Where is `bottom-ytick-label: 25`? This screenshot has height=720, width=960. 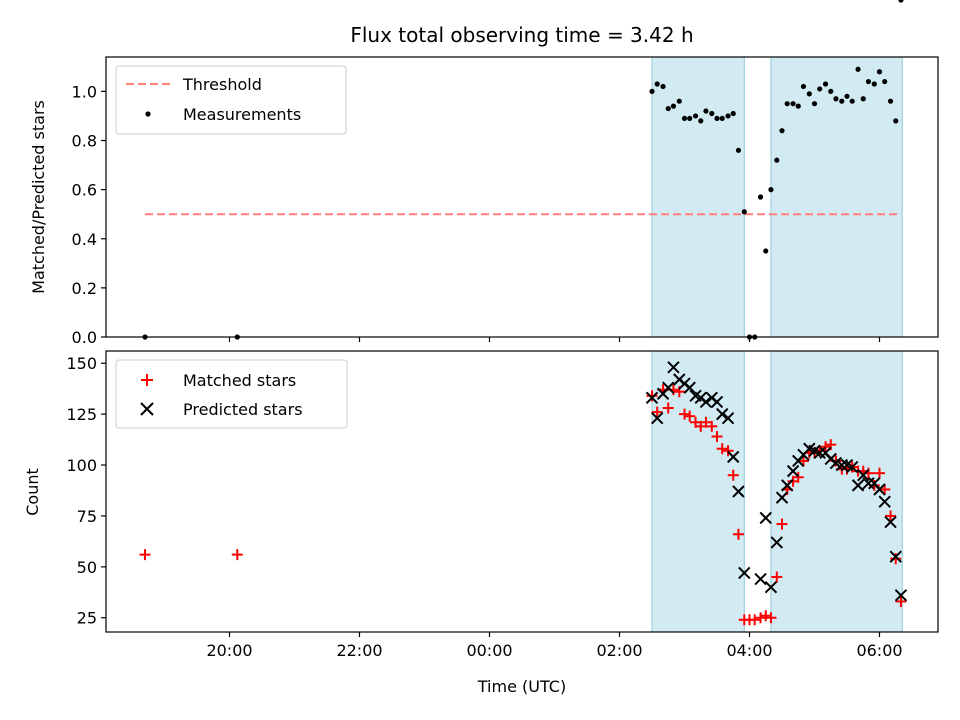 bottom-ytick-label: 25 is located at coordinates (87, 618).